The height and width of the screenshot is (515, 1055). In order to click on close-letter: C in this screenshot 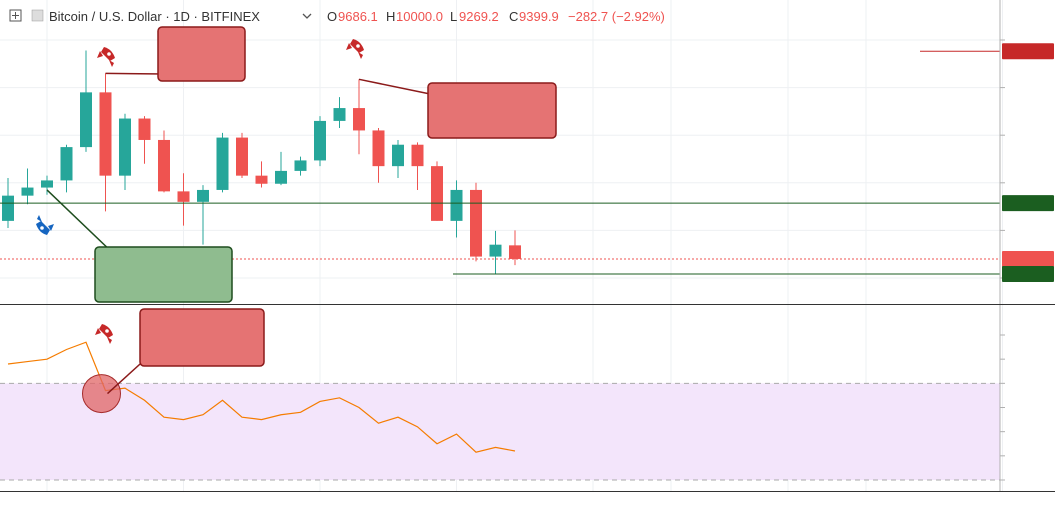, I will do `click(513, 16)`.